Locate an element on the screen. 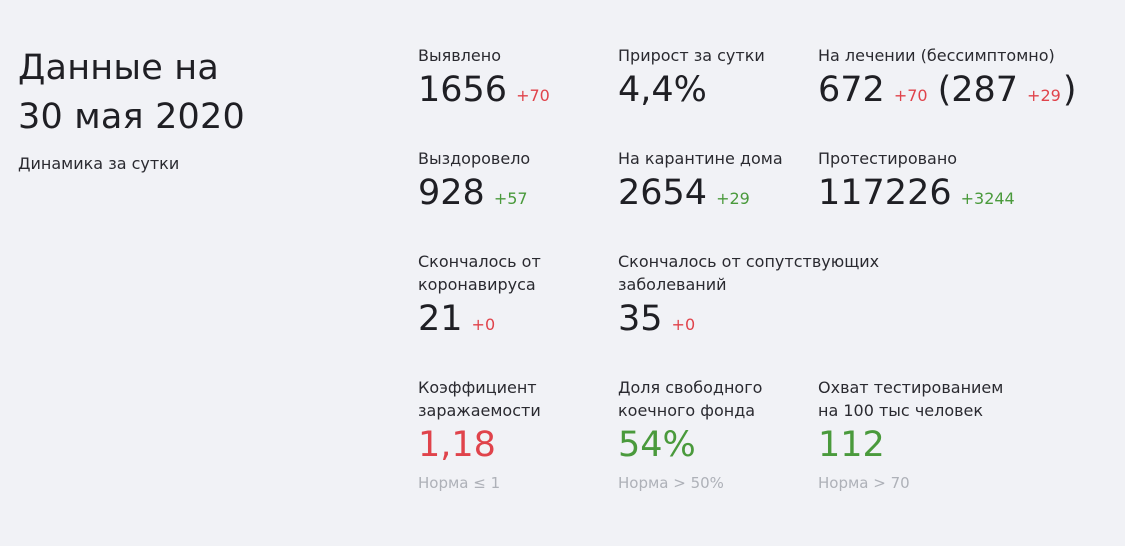  stat-value: 928 is located at coordinates (451, 193).